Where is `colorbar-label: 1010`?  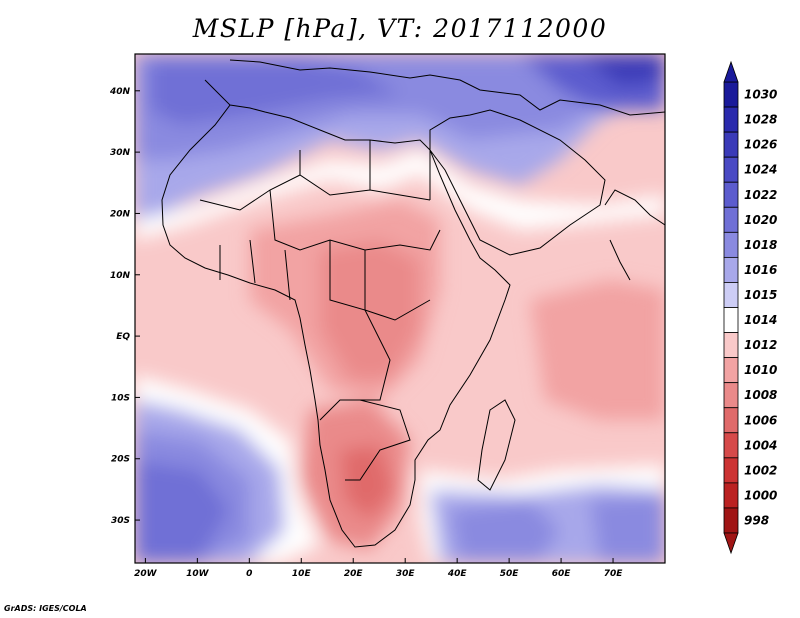 colorbar-label: 1010 is located at coordinates (760, 370).